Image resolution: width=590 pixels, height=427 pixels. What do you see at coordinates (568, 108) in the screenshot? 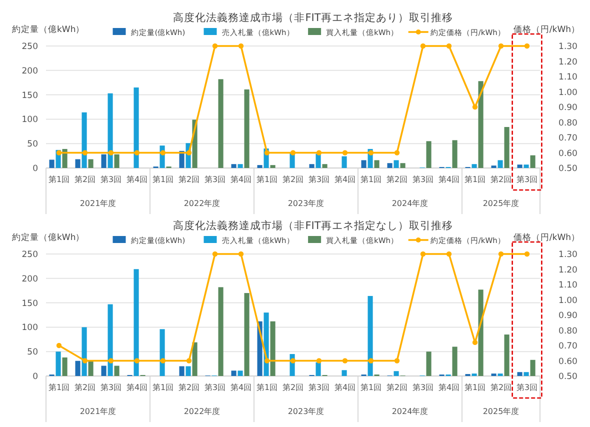
I see `y2-tick-label: 0.90` at bounding box center [568, 108].